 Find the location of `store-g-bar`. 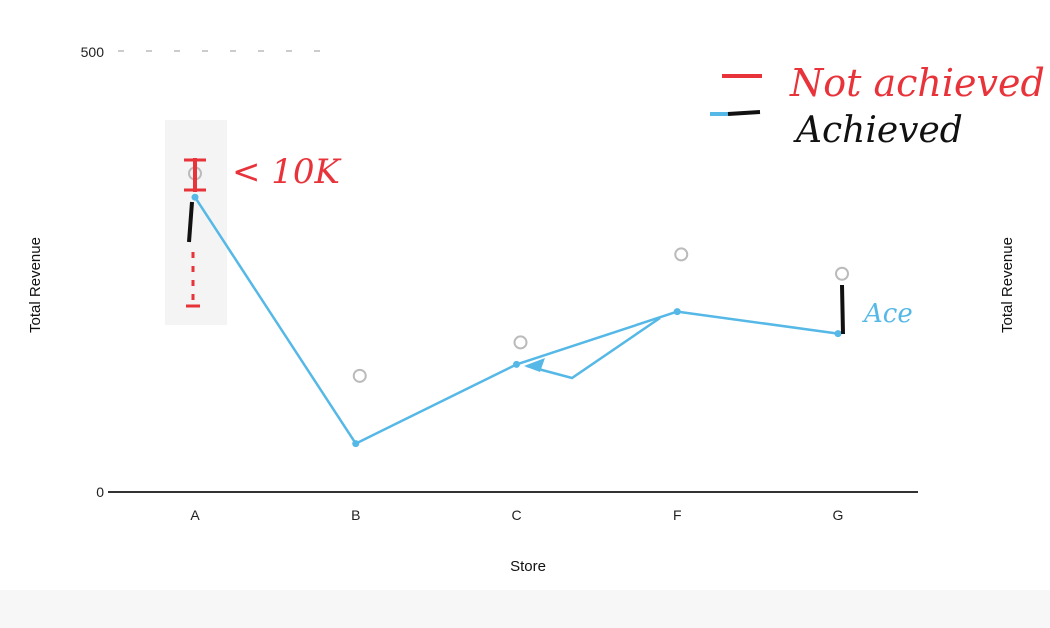

store-g-bar is located at coordinates (842, 309).